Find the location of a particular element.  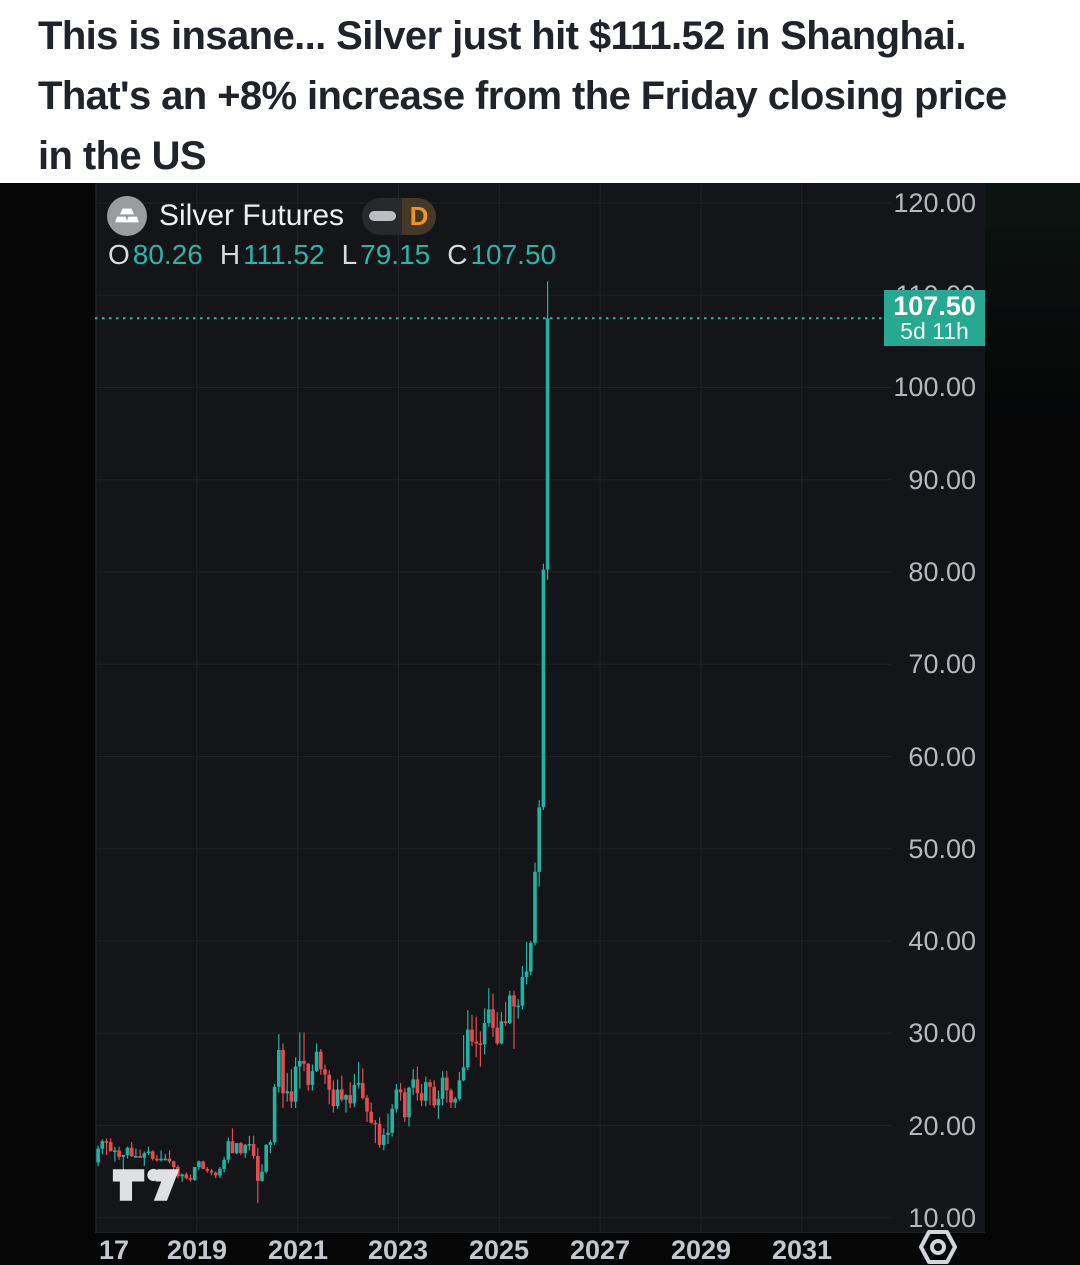

last-price-value: 107.50 is located at coordinates (934, 305).